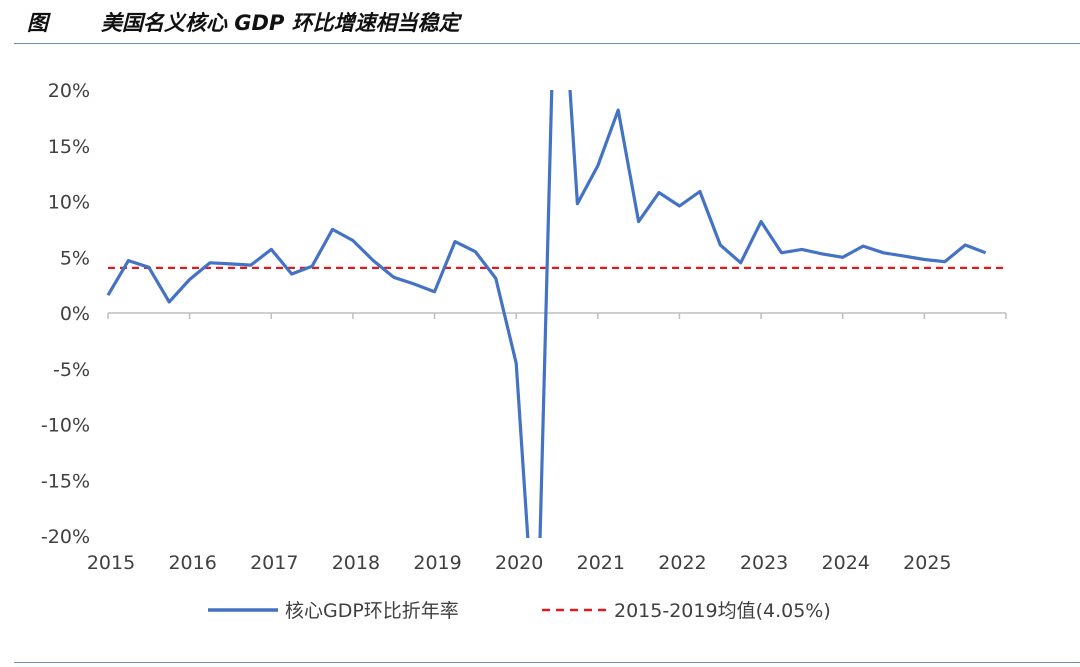 This screenshot has height=667, width=1080. I want to click on top-divider, so click(547, 43).